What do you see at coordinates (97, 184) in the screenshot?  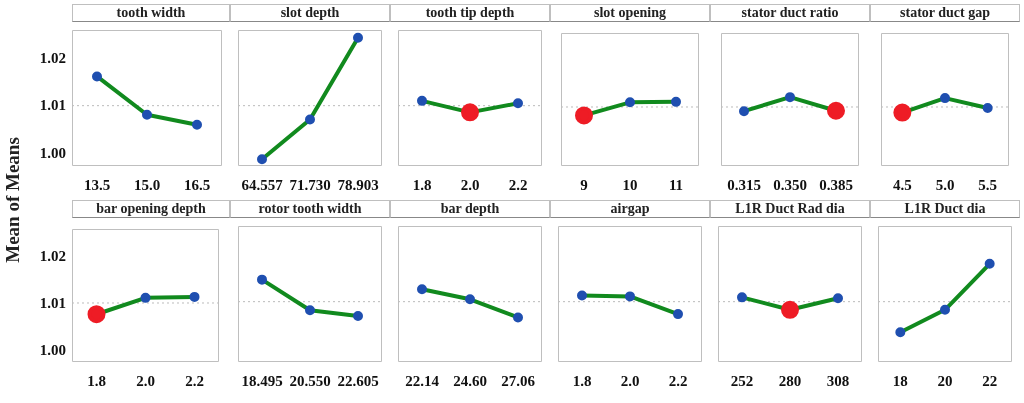 I see `x-tick-label: 13.5` at bounding box center [97, 184].